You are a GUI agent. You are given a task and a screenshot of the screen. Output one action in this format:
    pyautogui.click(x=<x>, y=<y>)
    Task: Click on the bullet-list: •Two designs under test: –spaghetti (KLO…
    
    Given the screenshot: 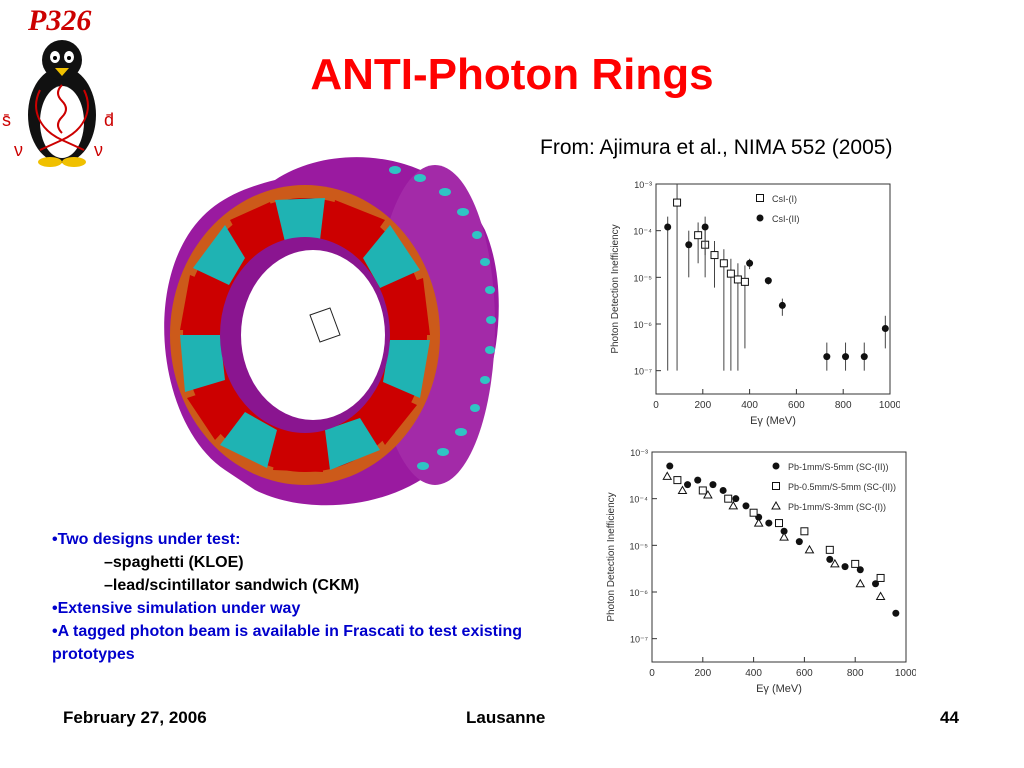 What is the action you would take?
    pyautogui.click(x=292, y=597)
    